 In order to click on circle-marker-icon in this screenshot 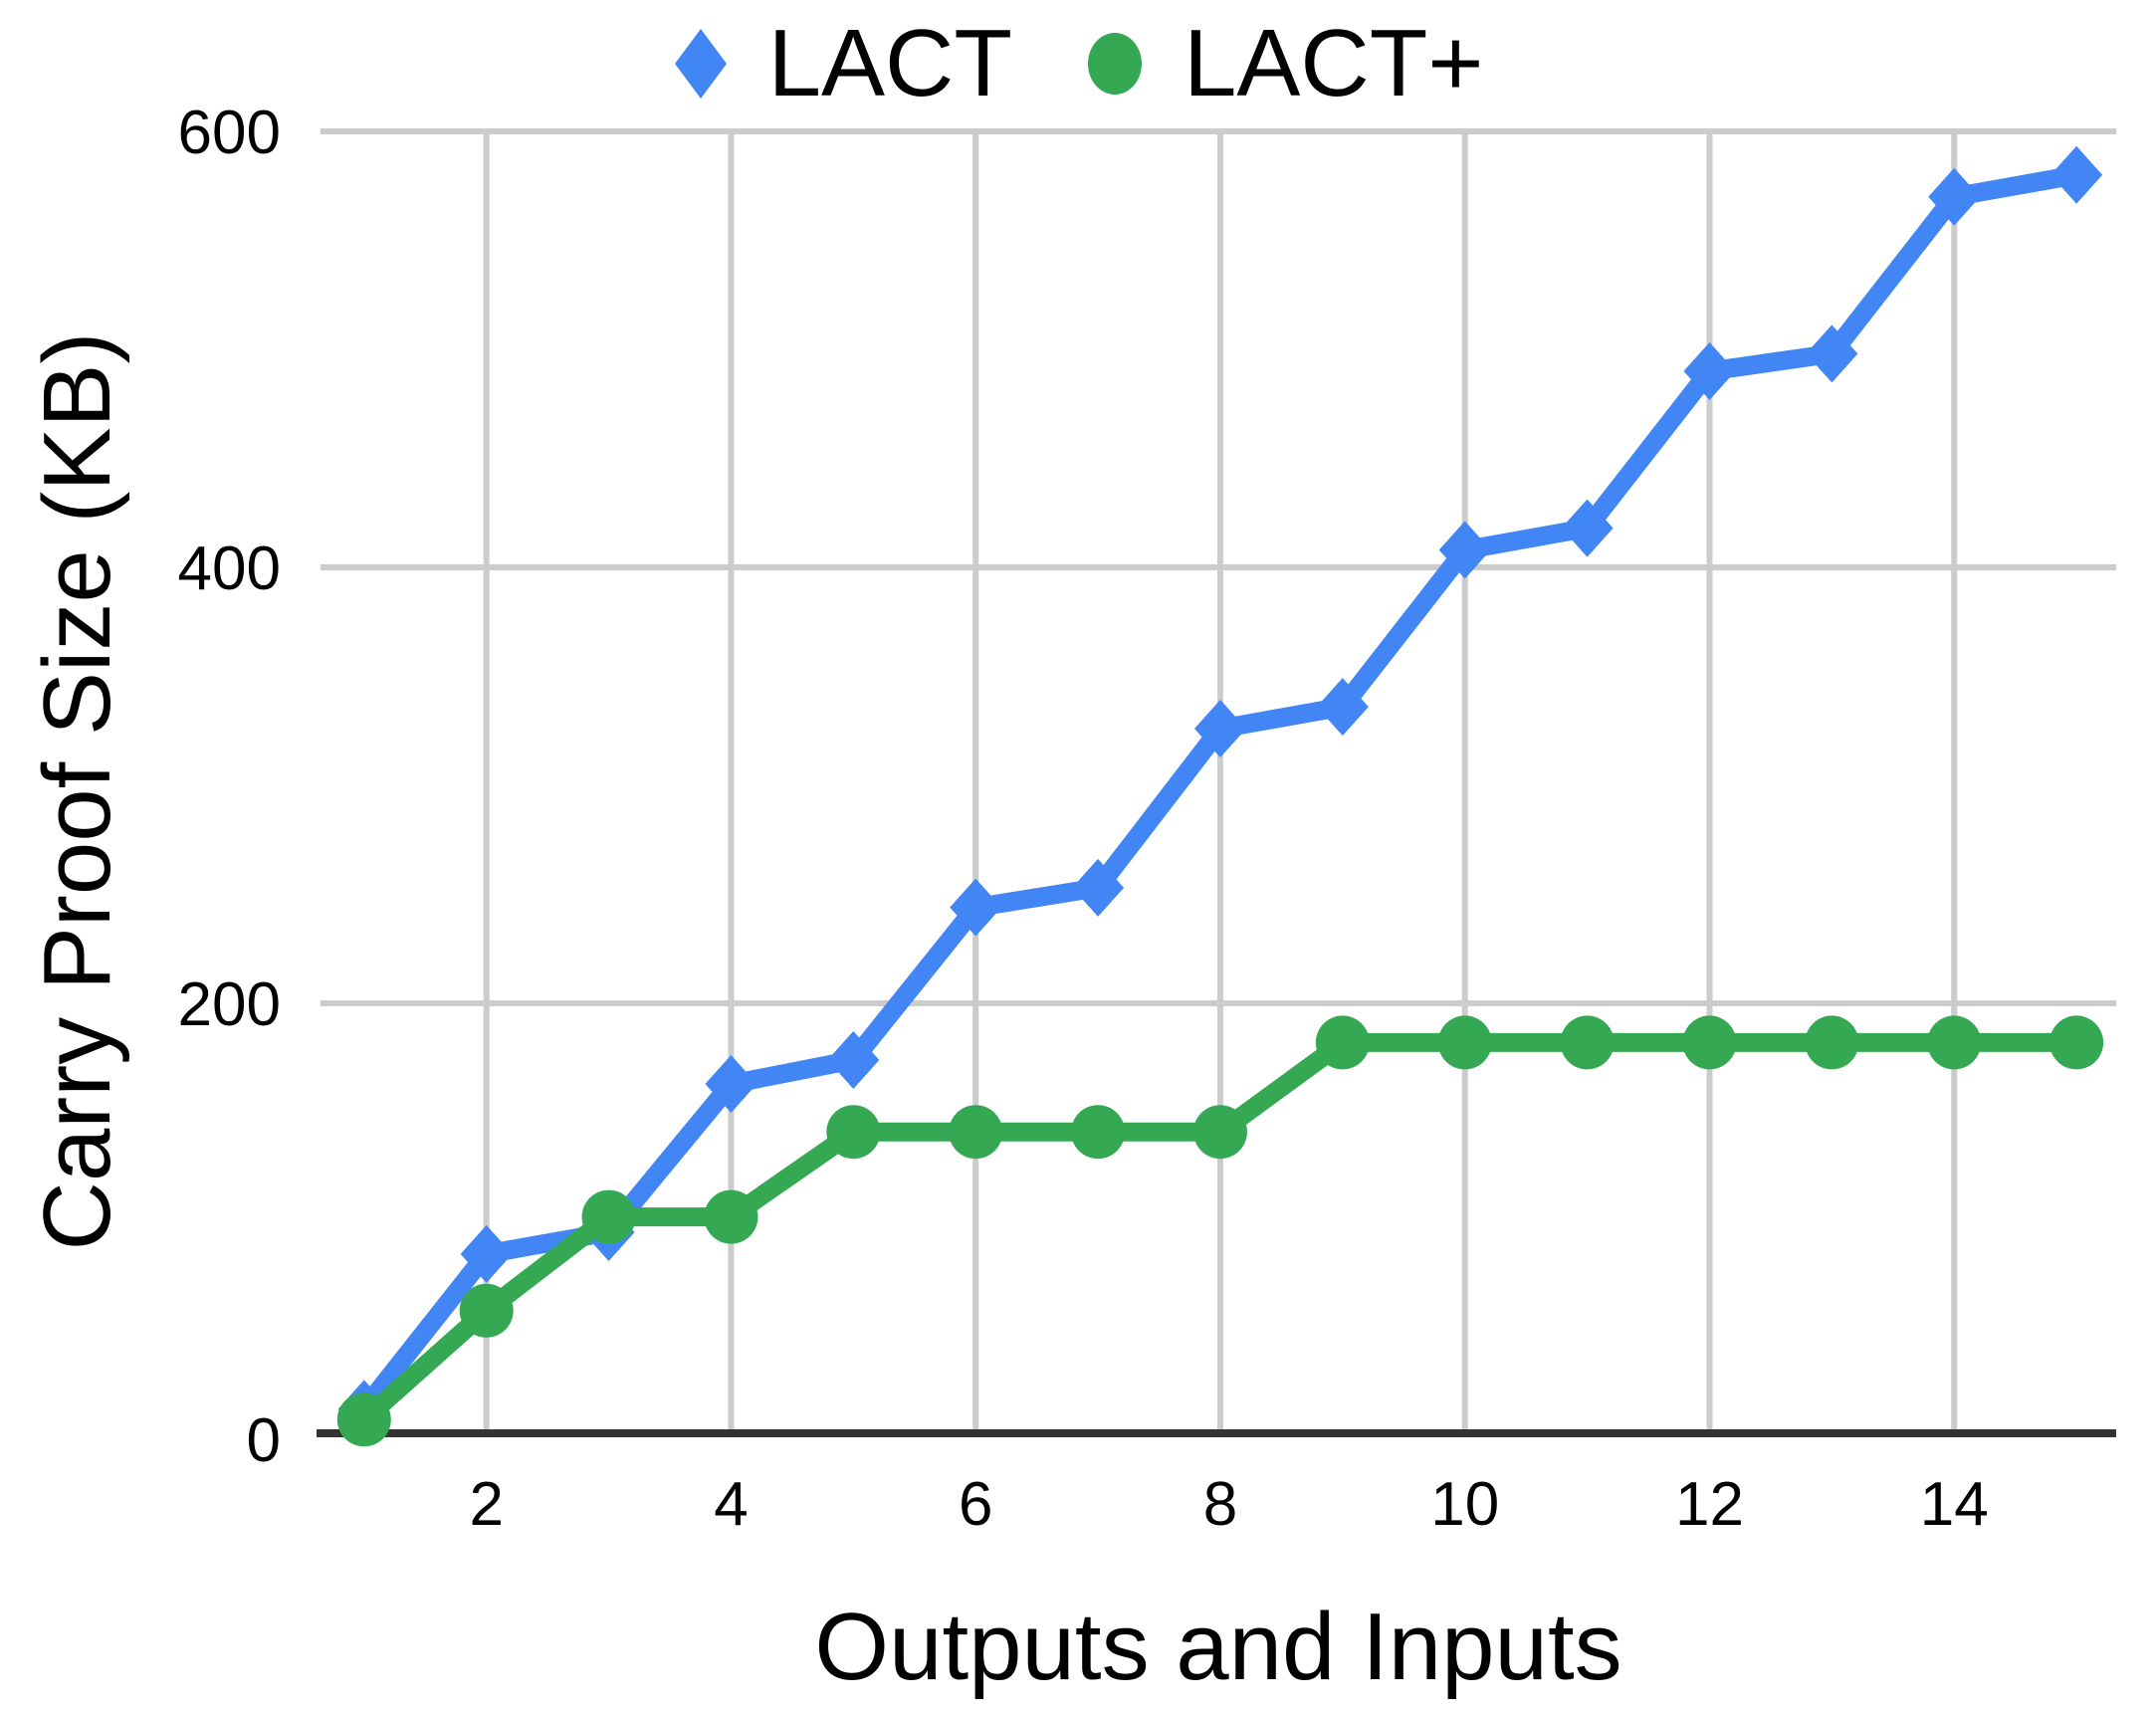, I will do `click(1114, 64)`.